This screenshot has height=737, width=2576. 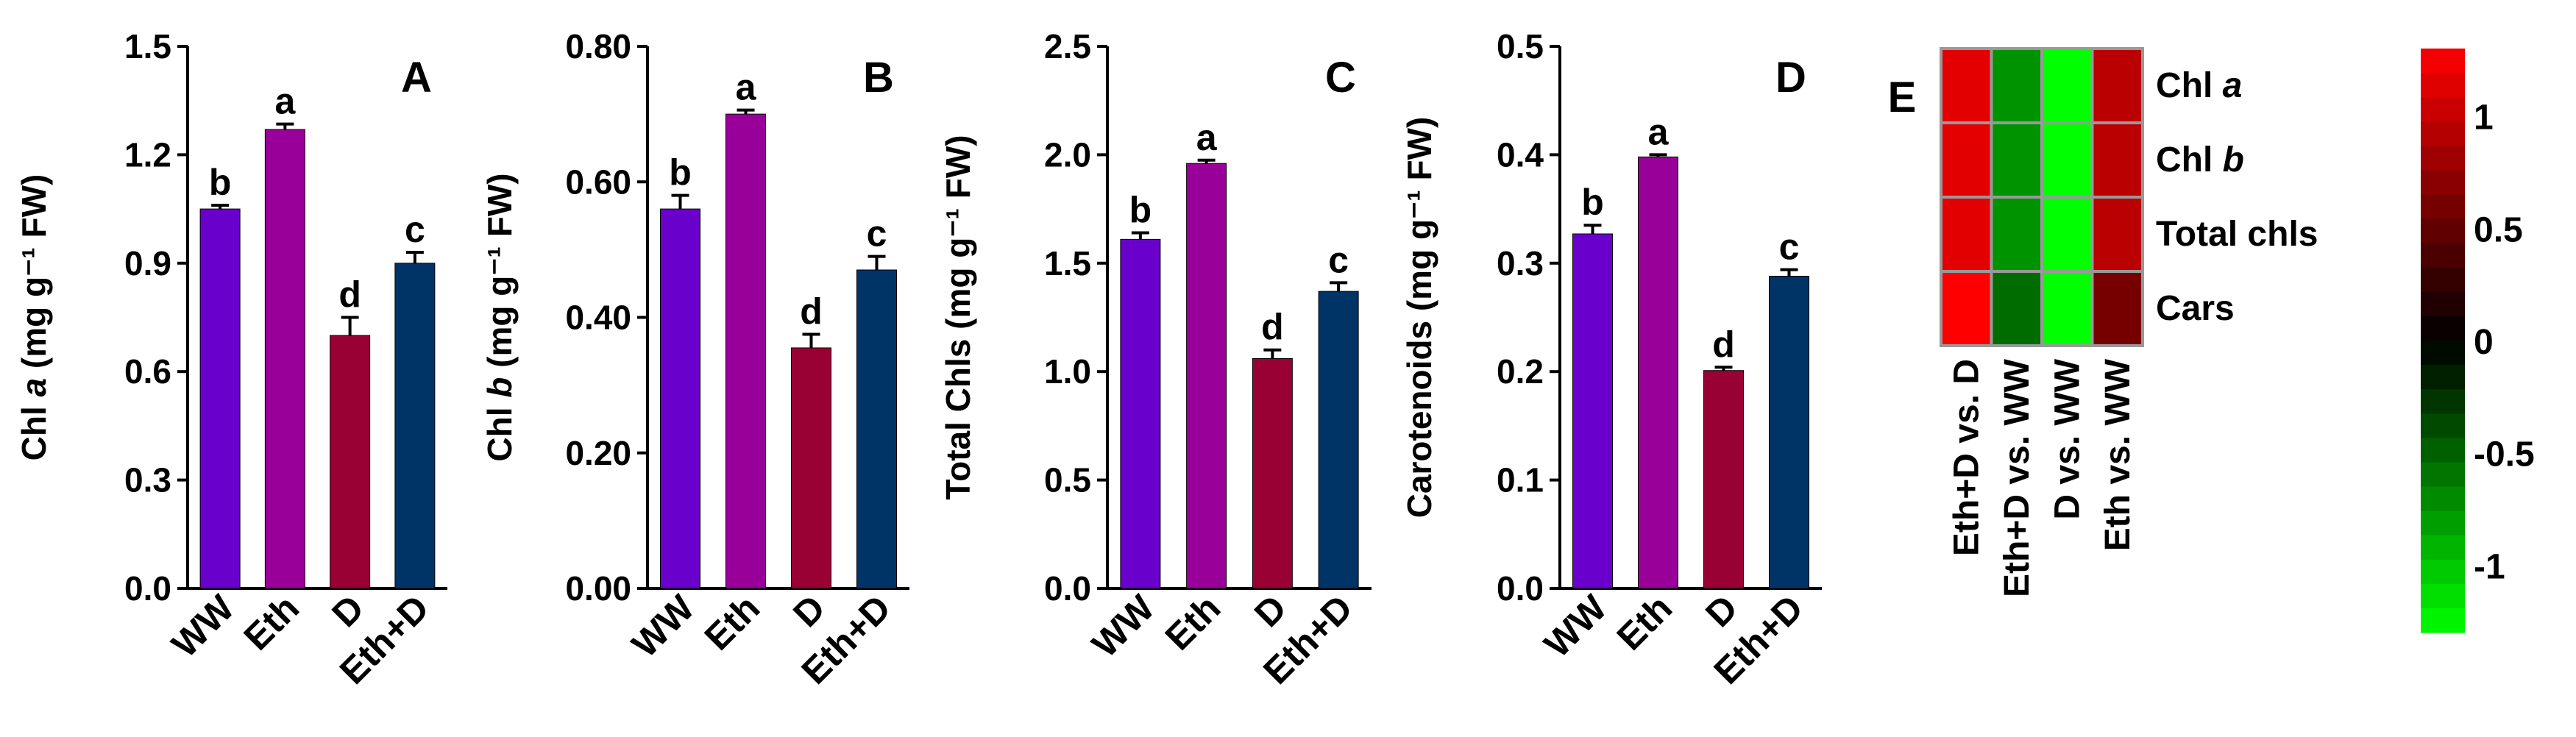 What do you see at coordinates (2067, 439) in the screenshot?
I see `heatmap-column-label: D vs. WW` at bounding box center [2067, 439].